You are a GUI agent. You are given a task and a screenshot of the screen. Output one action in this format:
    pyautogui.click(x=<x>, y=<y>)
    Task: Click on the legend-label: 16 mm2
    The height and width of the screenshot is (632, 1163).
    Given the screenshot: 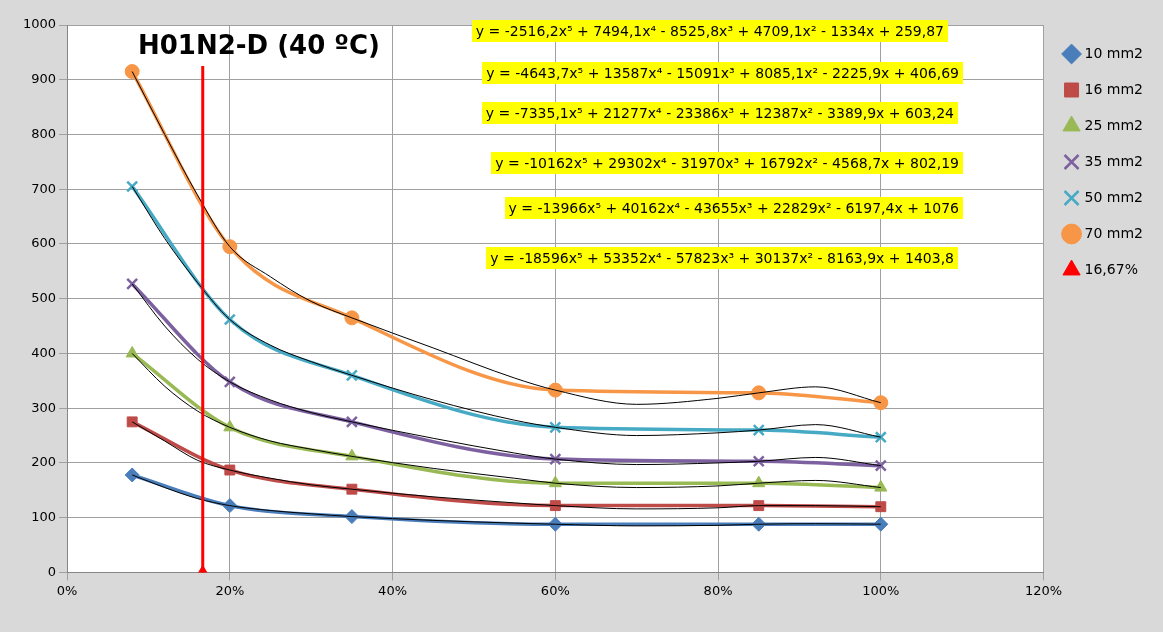 What is the action you would take?
    pyautogui.click(x=1114, y=88)
    